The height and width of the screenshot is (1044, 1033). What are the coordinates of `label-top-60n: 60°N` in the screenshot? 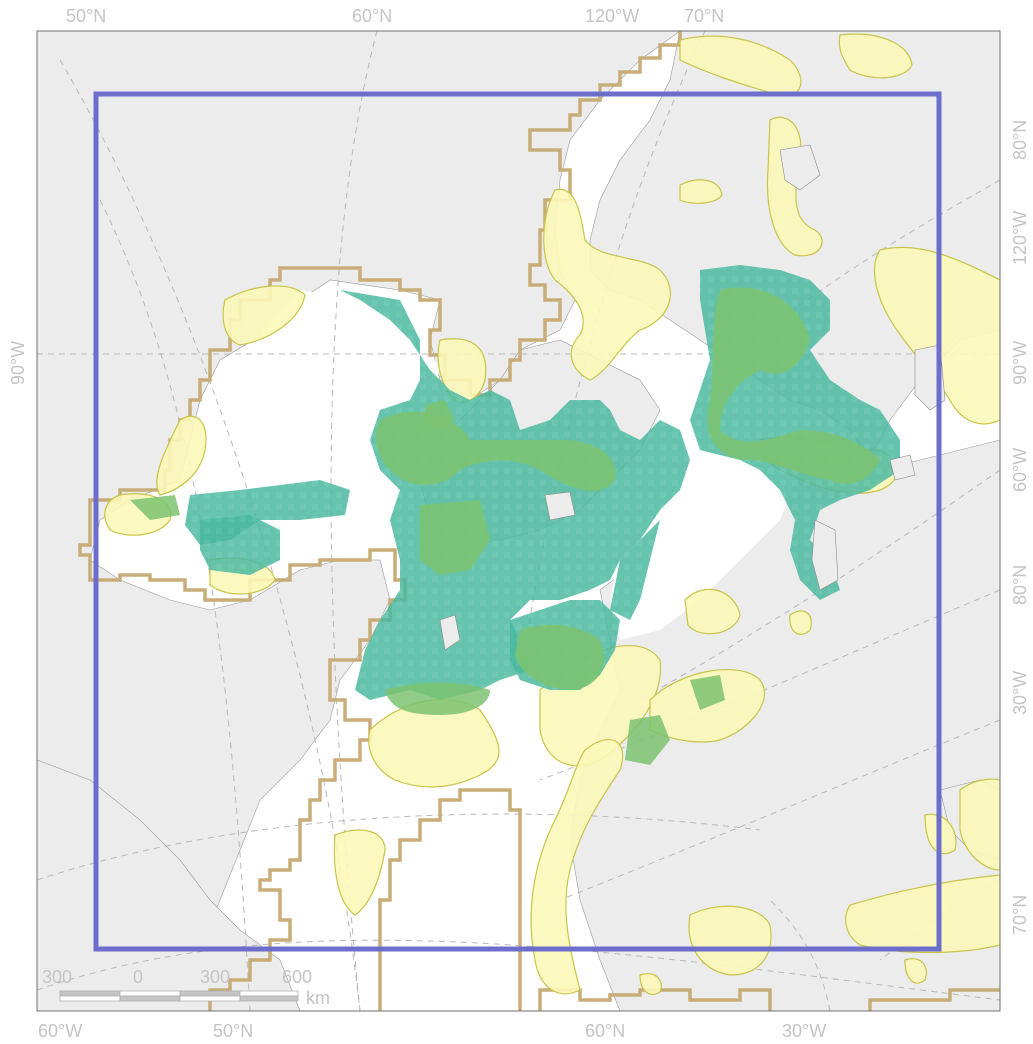 It's located at (372, 16).